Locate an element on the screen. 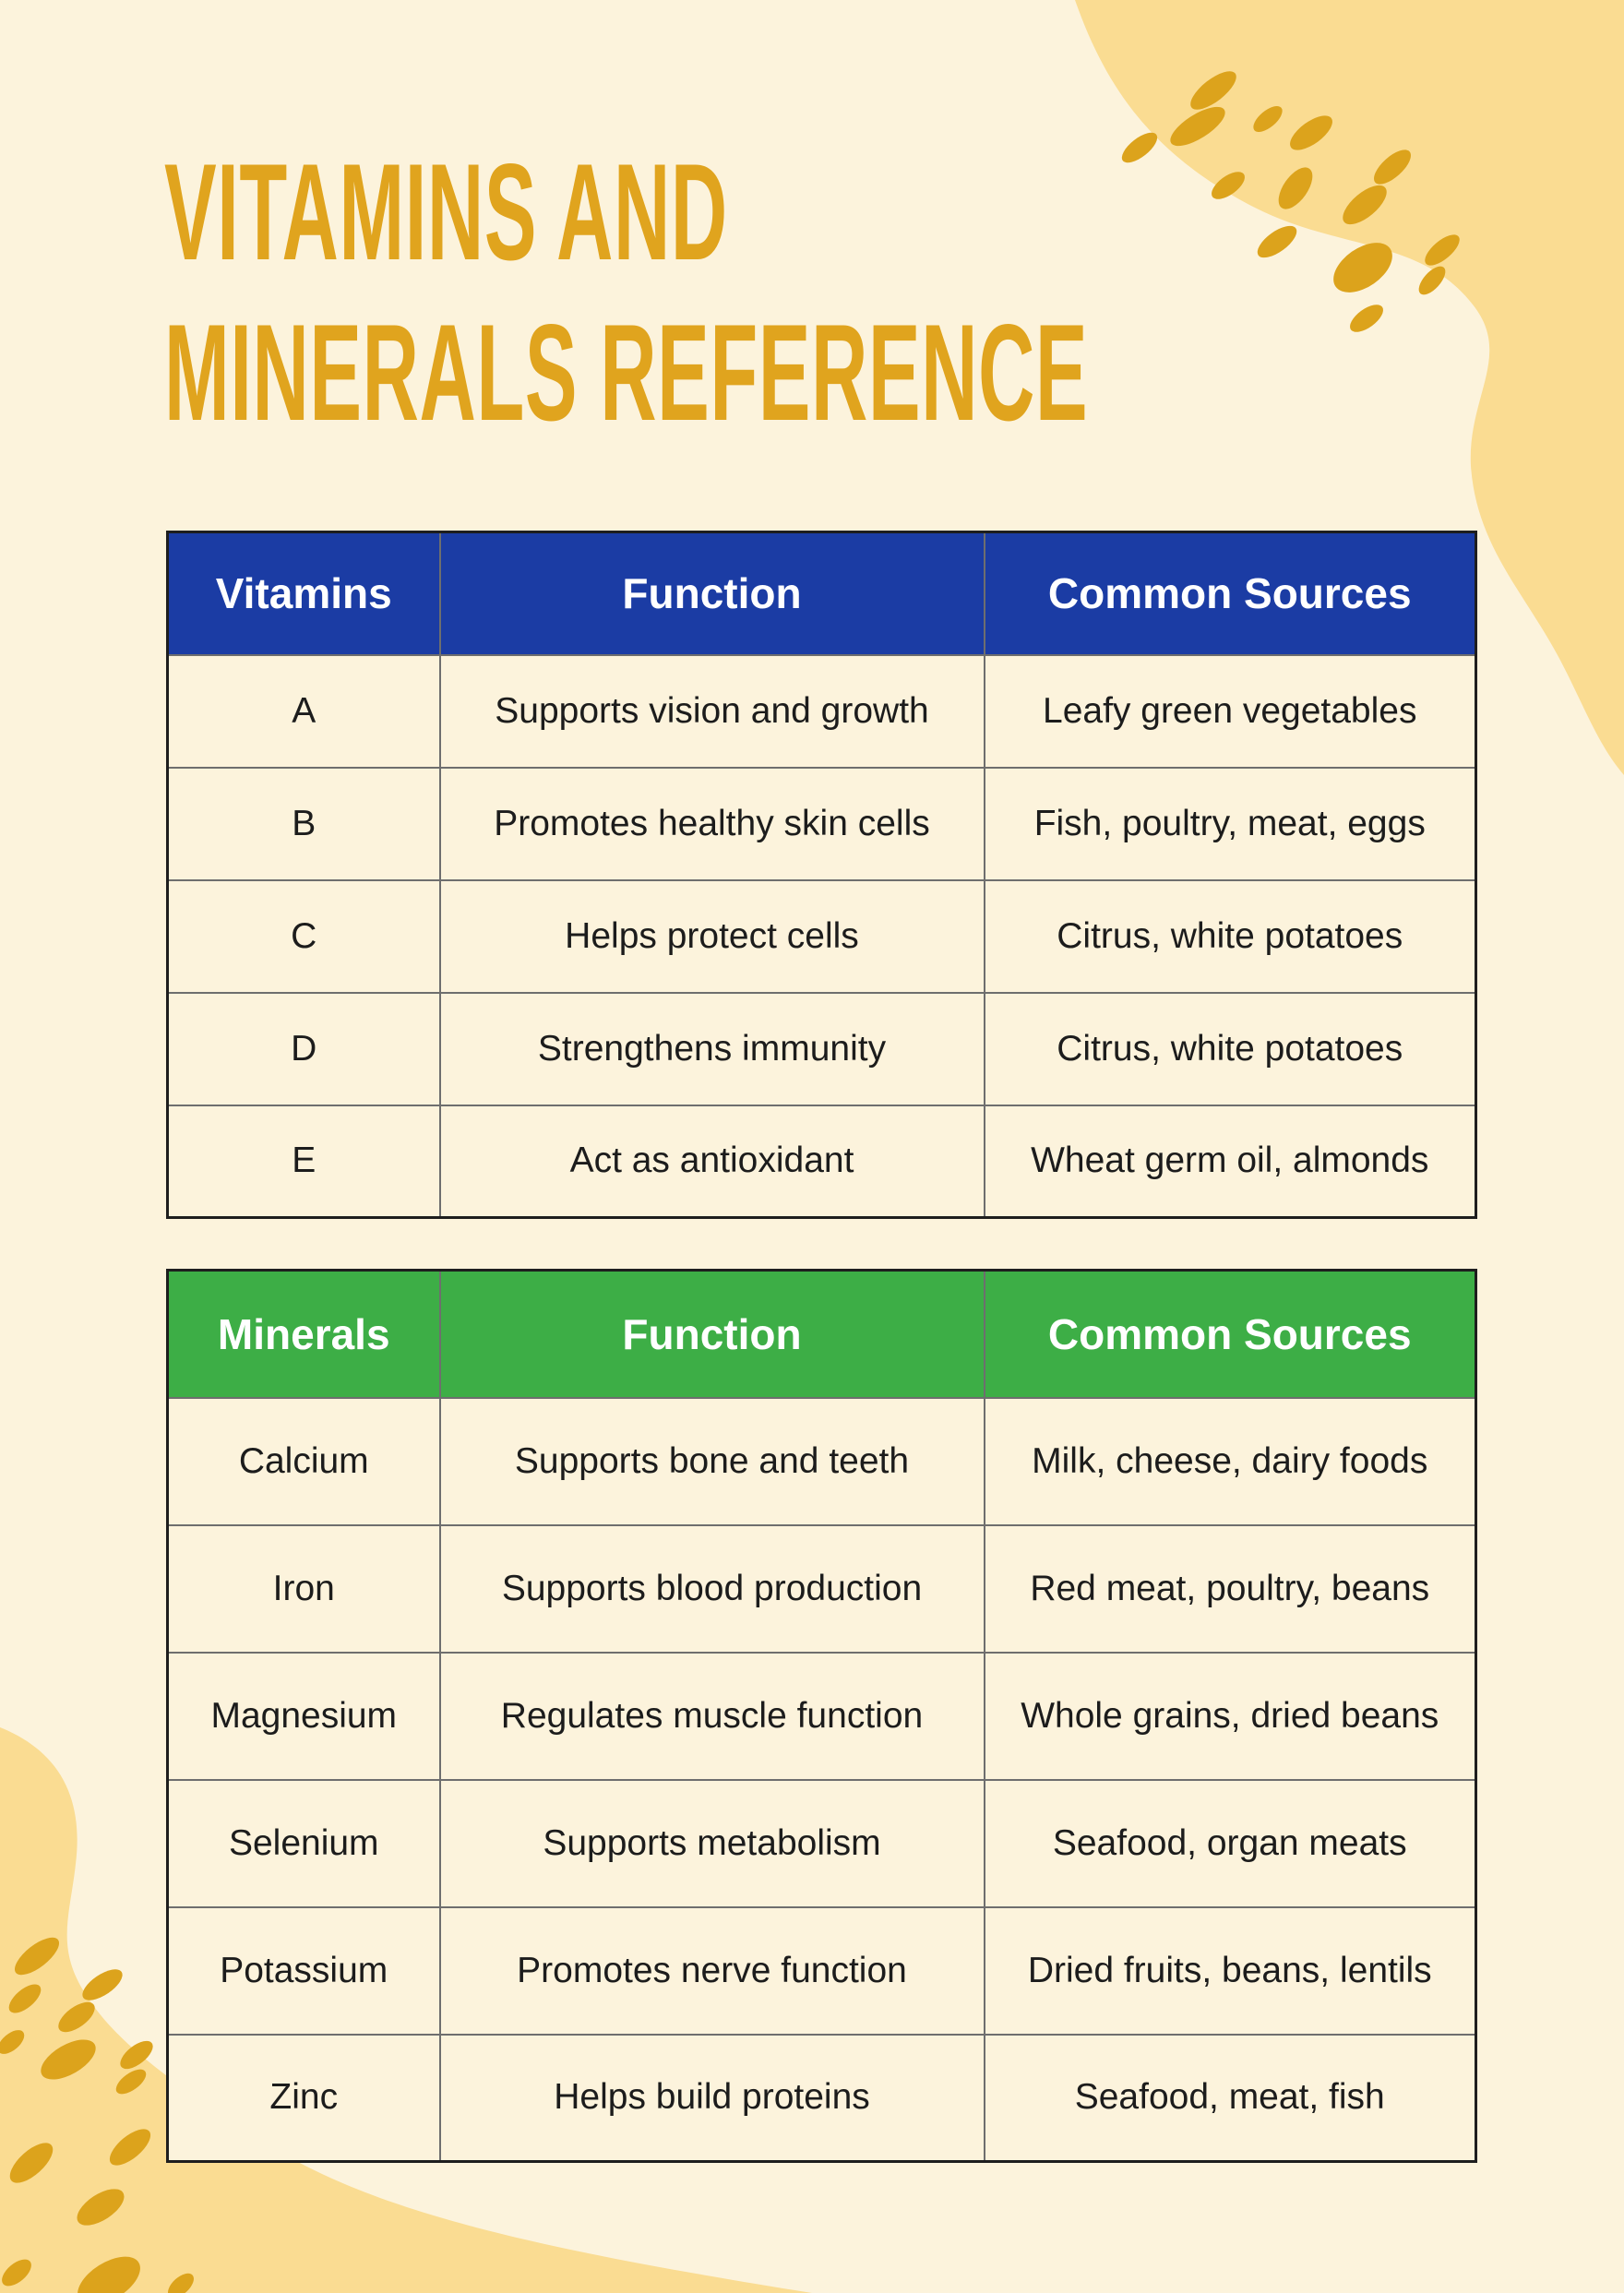 This screenshot has width=1624, height=2293. table-cell: Magnesium is located at coordinates (303, 1716).